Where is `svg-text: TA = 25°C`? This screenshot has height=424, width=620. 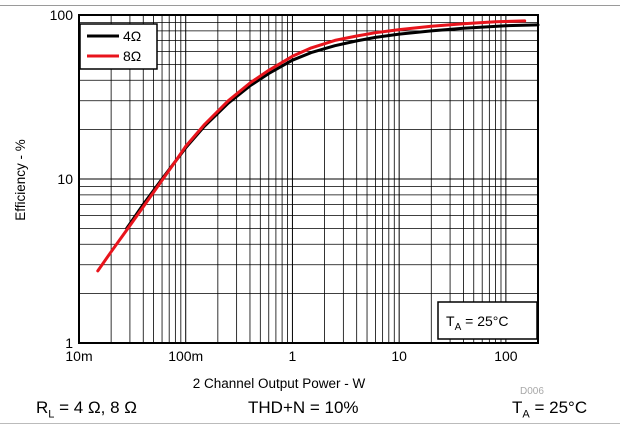
svg-text: TA = 25°C is located at coordinates (477, 323).